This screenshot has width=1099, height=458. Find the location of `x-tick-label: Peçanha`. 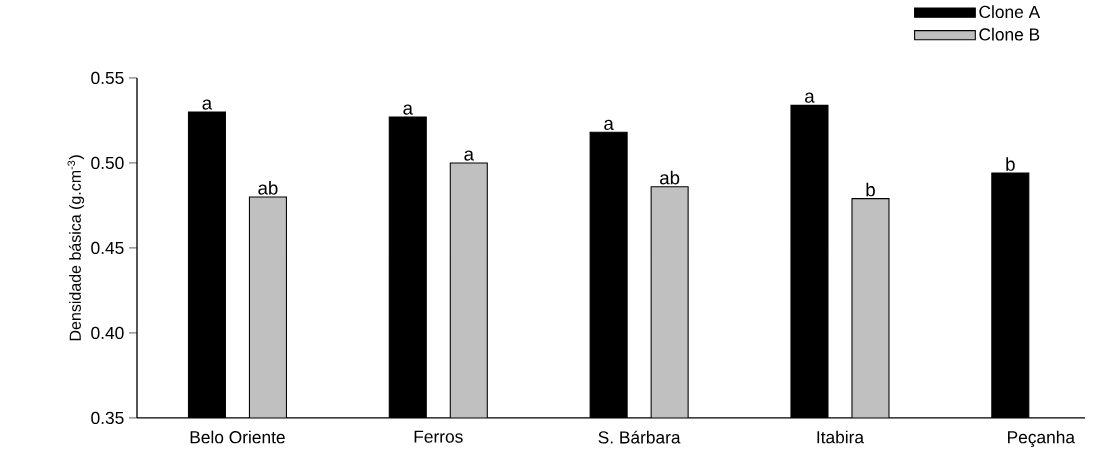

x-tick-label: Peçanha is located at coordinates (1042, 438).